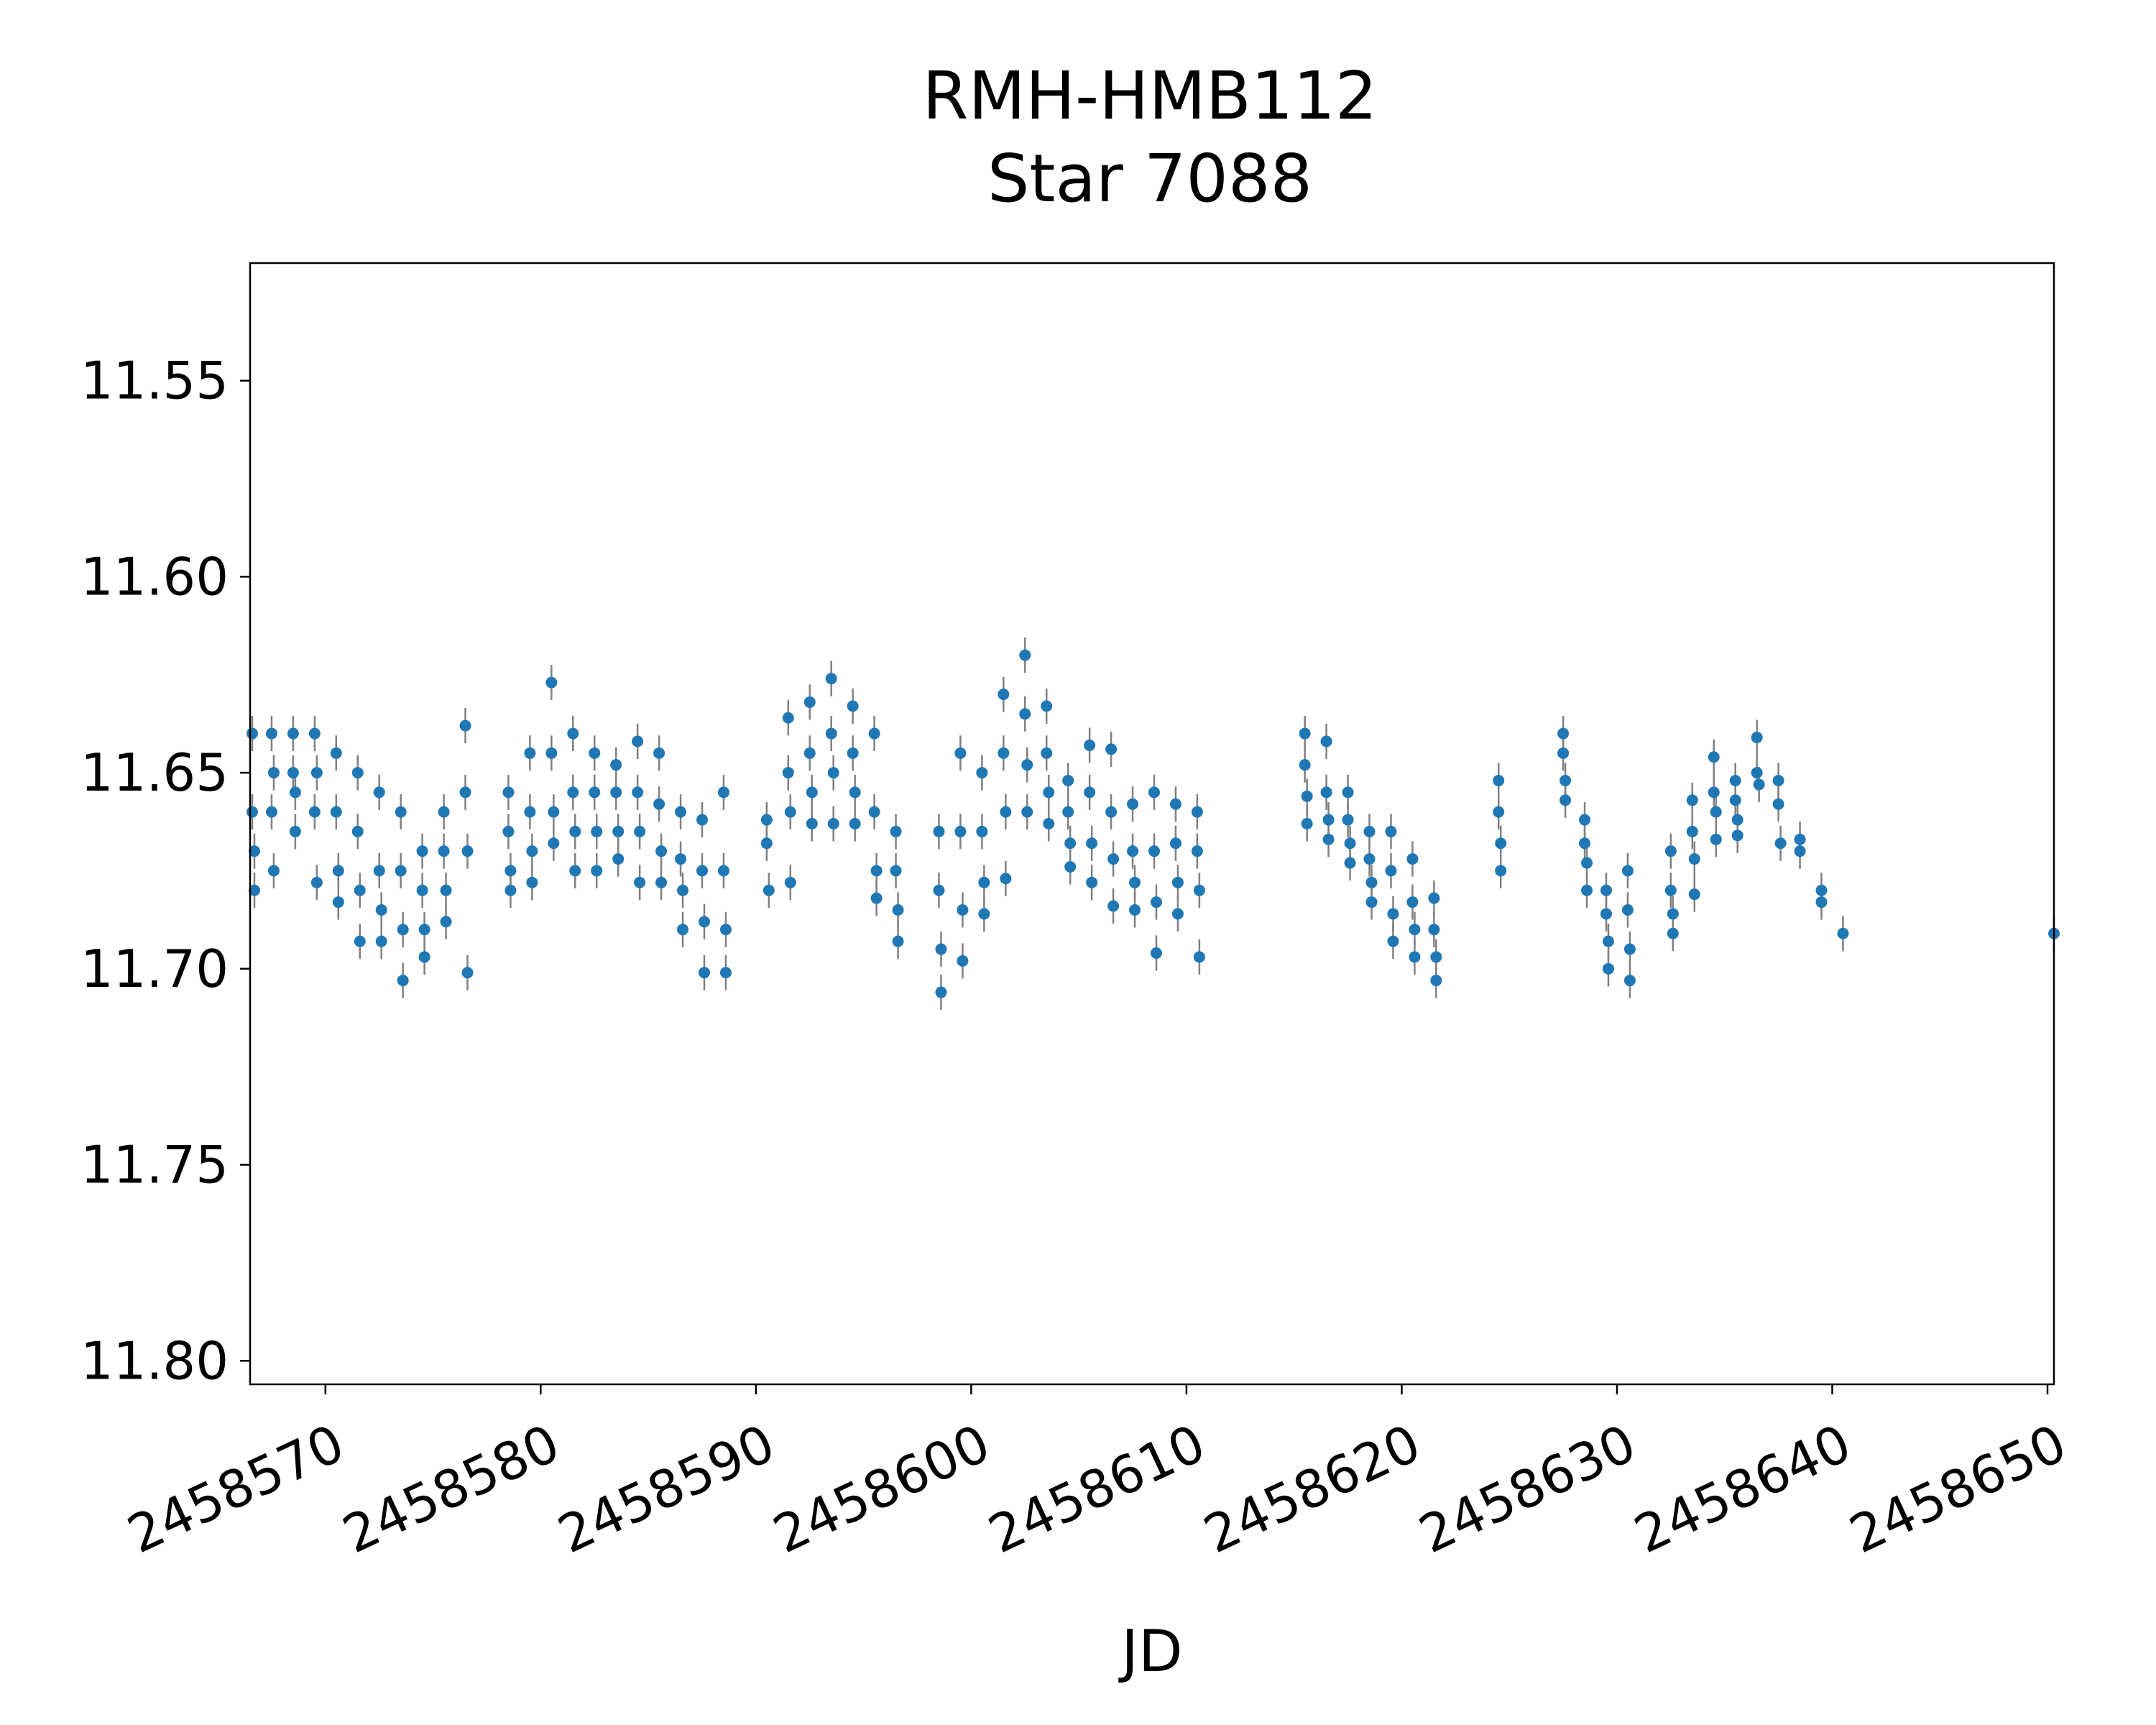 Image resolution: width=2156 pixels, height=1725 pixels. Describe the element at coordinates (882, 1489) in the screenshot. I see `x-tick-label: 2458600` at that location.